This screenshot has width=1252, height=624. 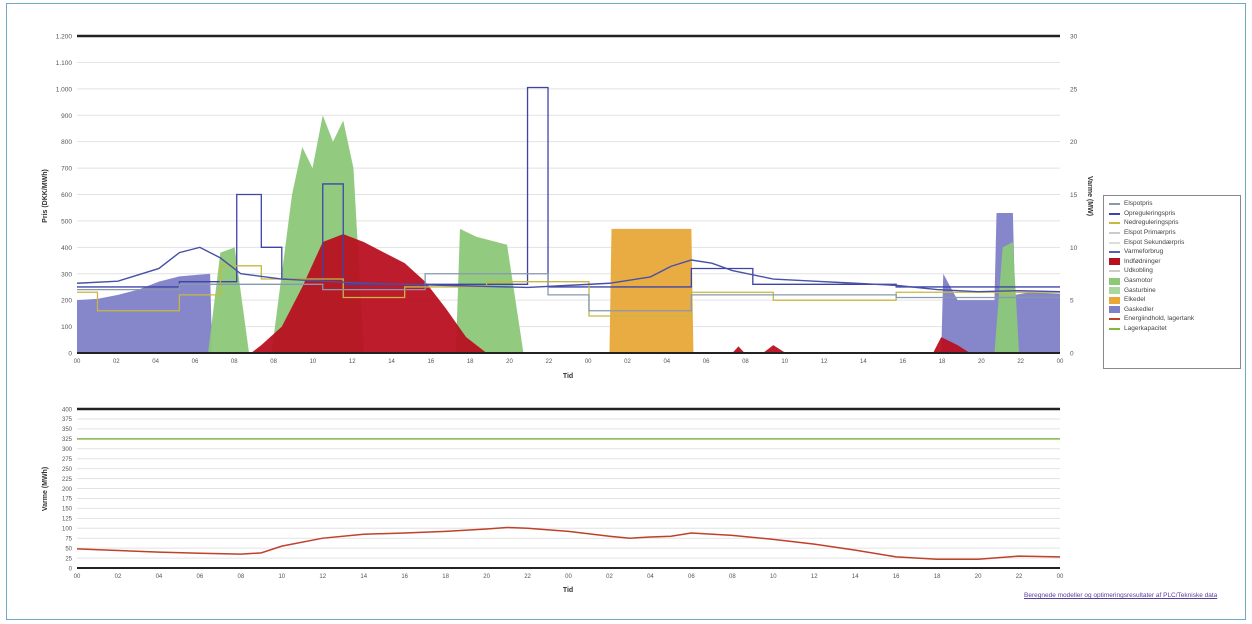 I want to click on bottom-y-tick-label: 100, so click(x=67, y=530).